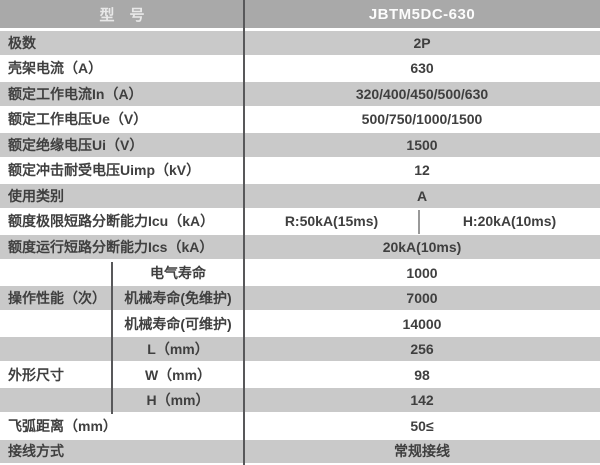 The image size is (600, 465). Describe the element at coordinates (422, 349) in the screenshot. I see `row-value: 256` at that location.